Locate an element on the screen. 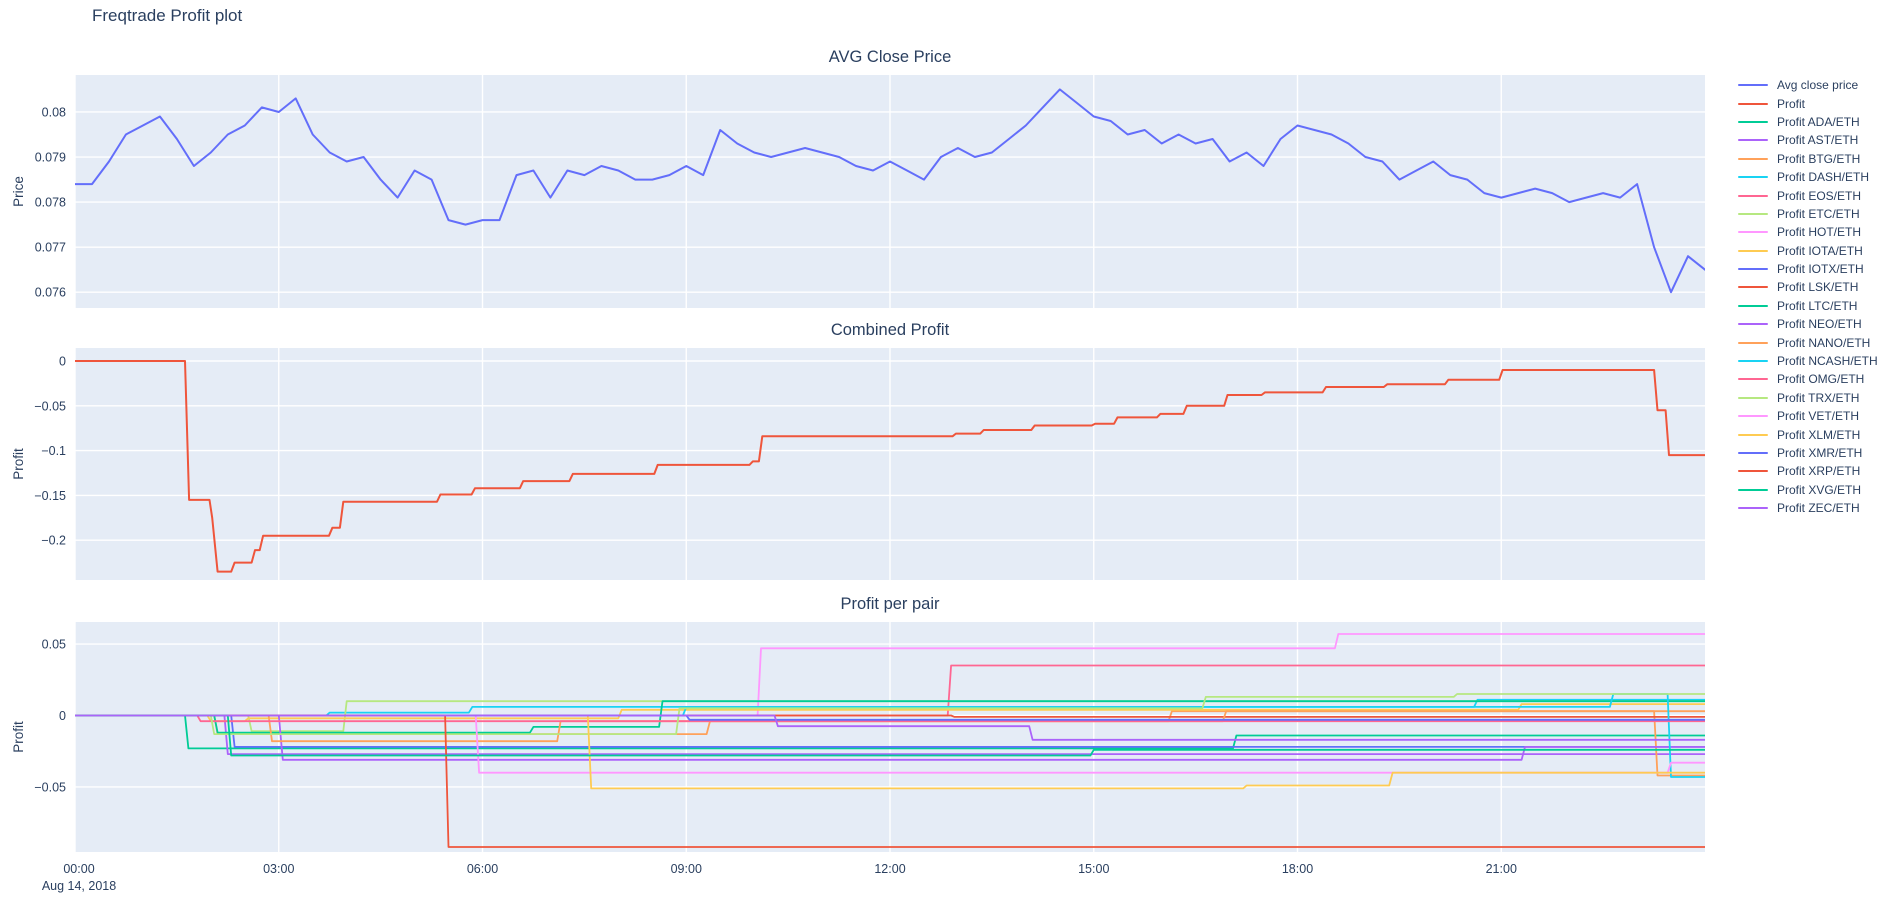 This screenshot has width=1896, height=913. legend-label: Profit ZEC/ETH is located at coordinates (1818, 508).